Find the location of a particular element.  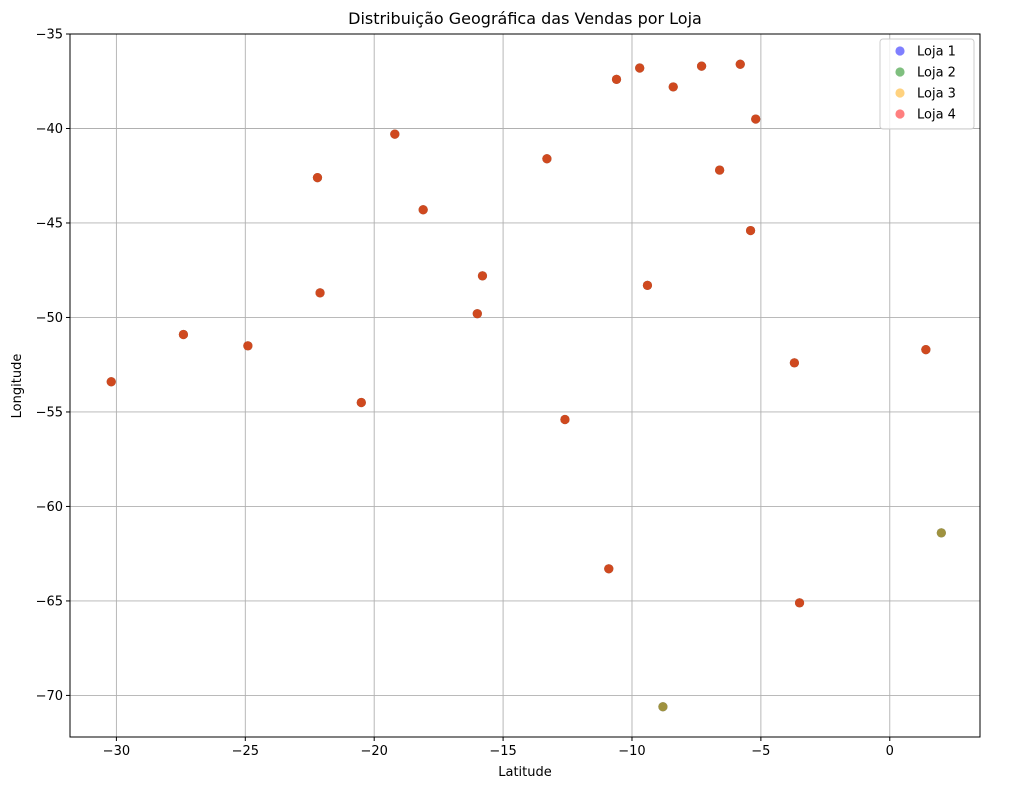

x-tick-label: 0 is located at coordinates (890, 751).